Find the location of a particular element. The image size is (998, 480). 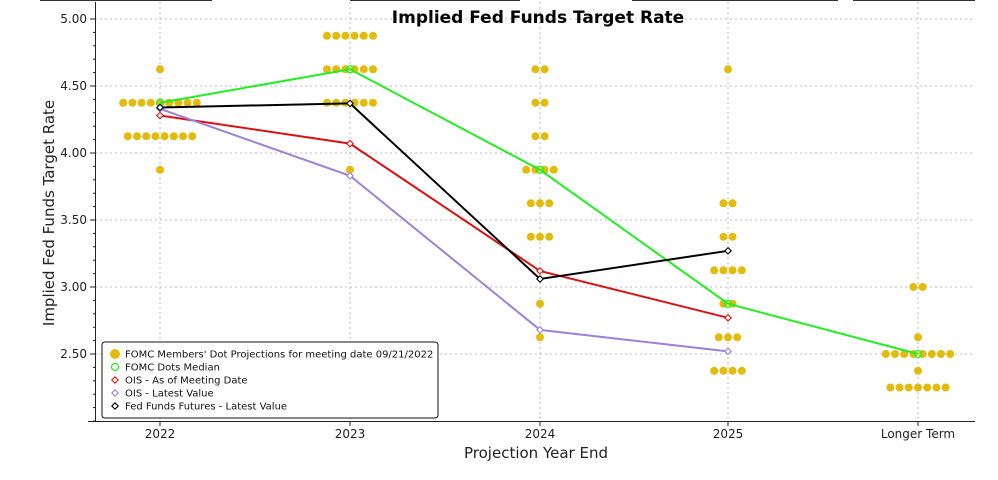

y-tick-label: 4.50 is located at coordinates (73, 86).